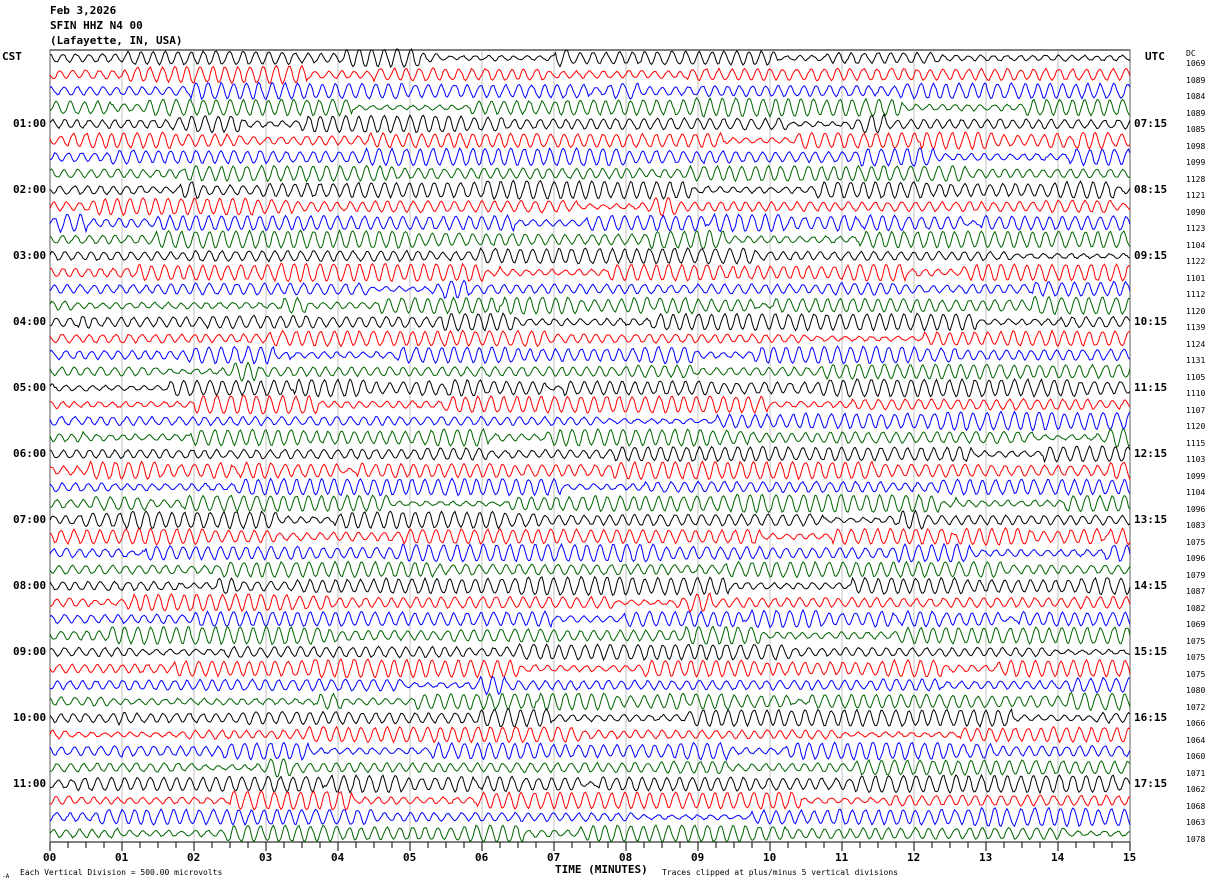 Image resolution: width=1210 pixels, height=886 pixels. What do you see at coordinates (1130, 857) in the screenshot?
I see `x-tick-label: 15` at bounding box center [1130, 857].